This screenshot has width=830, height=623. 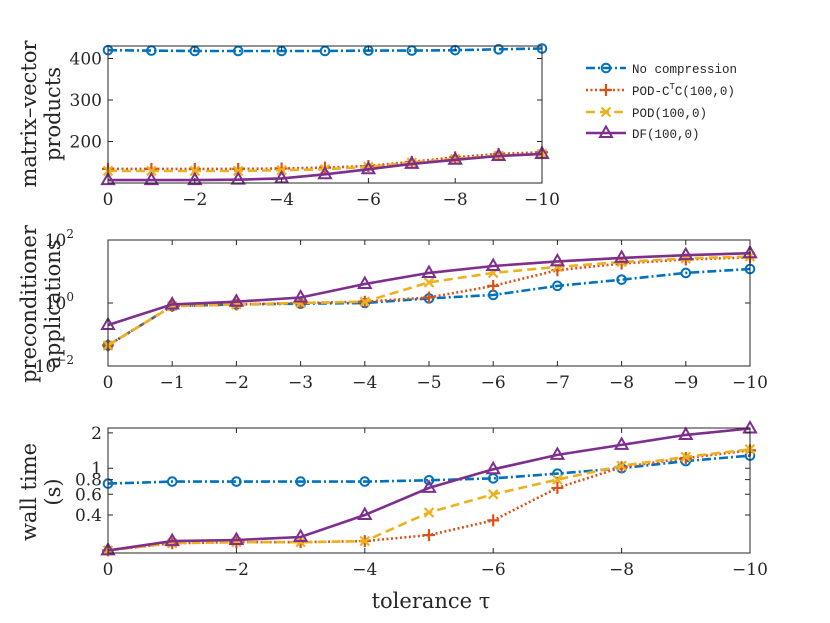 I want to click on x-tick-label-2-1: −2, so click(x=236, y=570).